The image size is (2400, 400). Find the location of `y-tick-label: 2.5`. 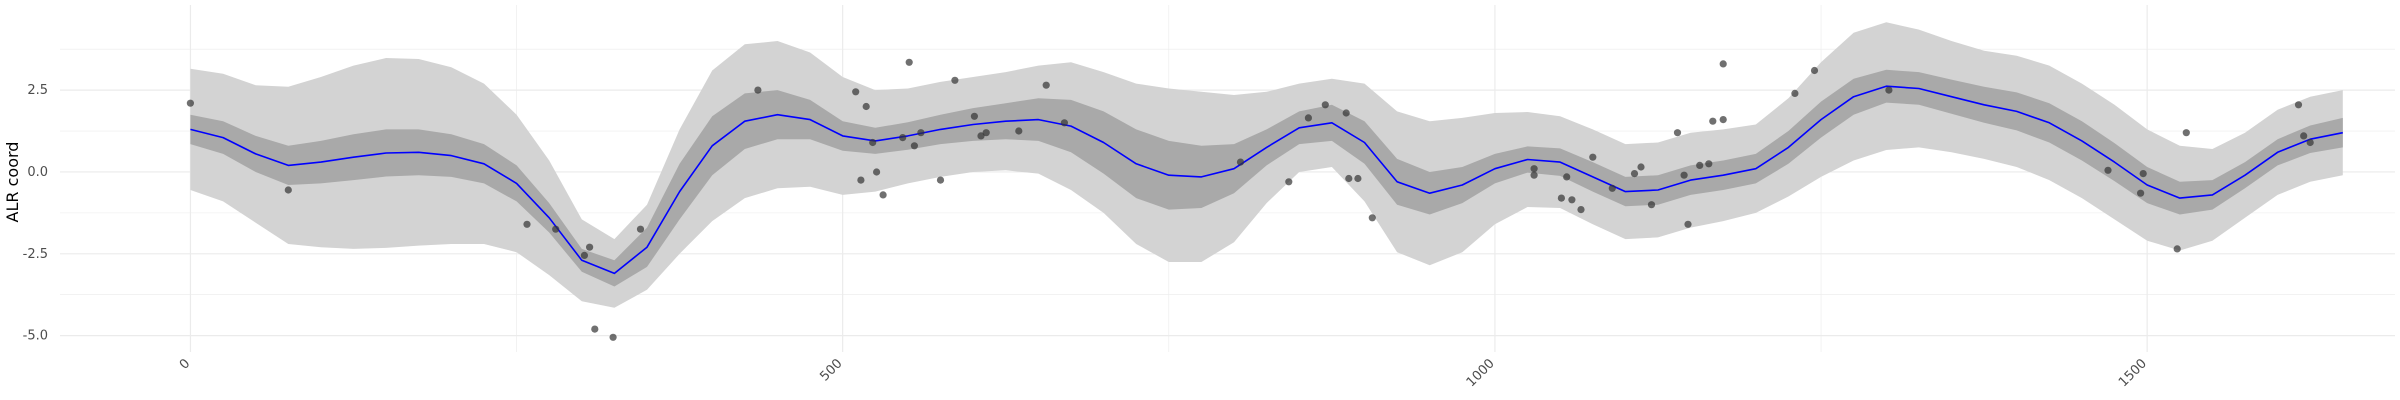

y-tick-label: 2.5 is located at coordinates (37, 90).